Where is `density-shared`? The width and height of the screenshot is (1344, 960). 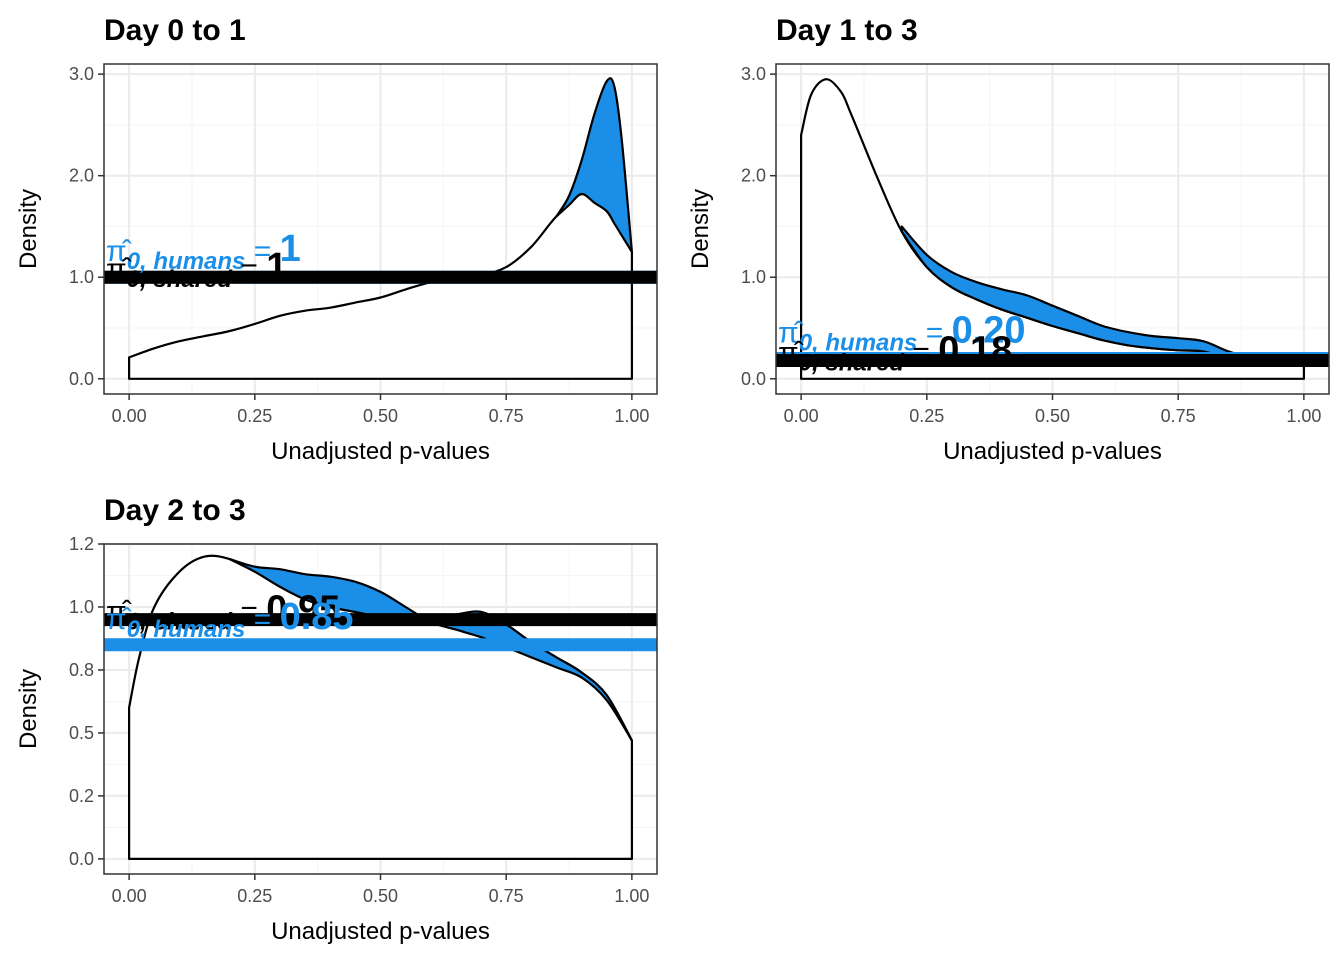 density-shared is located at coordinates (380, 286).